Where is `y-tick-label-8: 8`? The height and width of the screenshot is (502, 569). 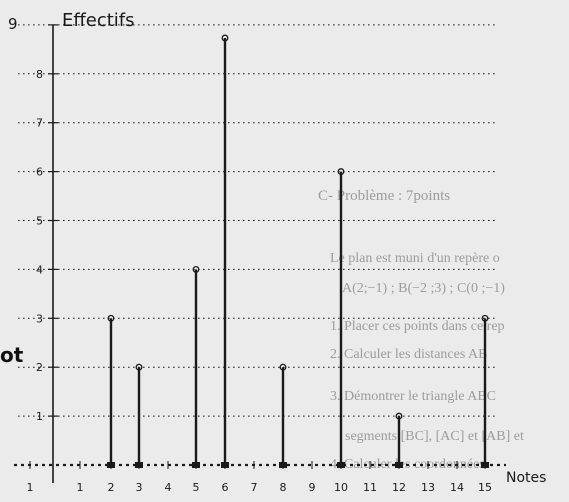
y-tick-label-8: 8 is located at coordinates (39, 74).